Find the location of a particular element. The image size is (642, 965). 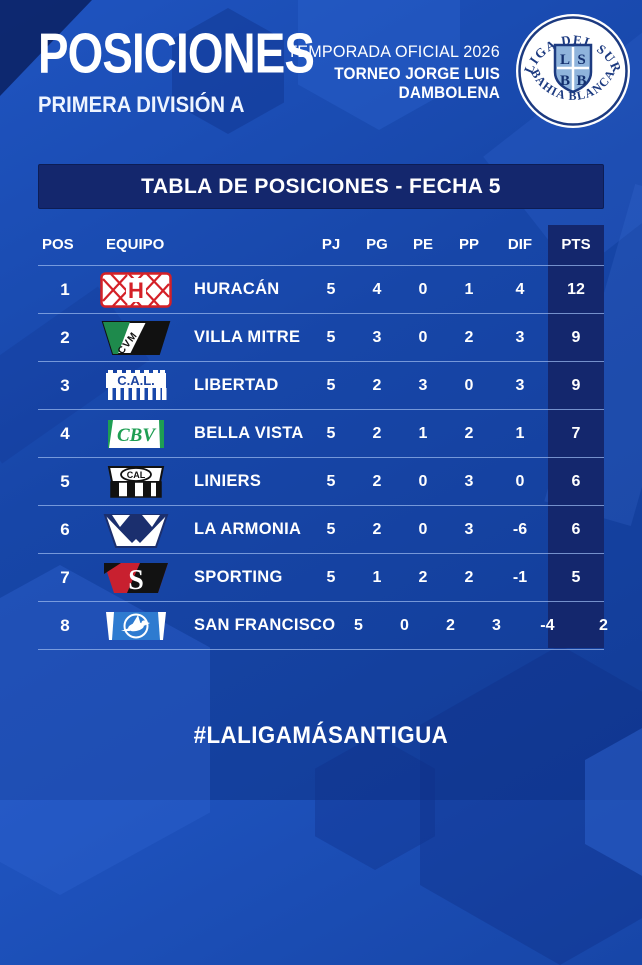

team-name: SPORTING is located at coordinates (238, 577).